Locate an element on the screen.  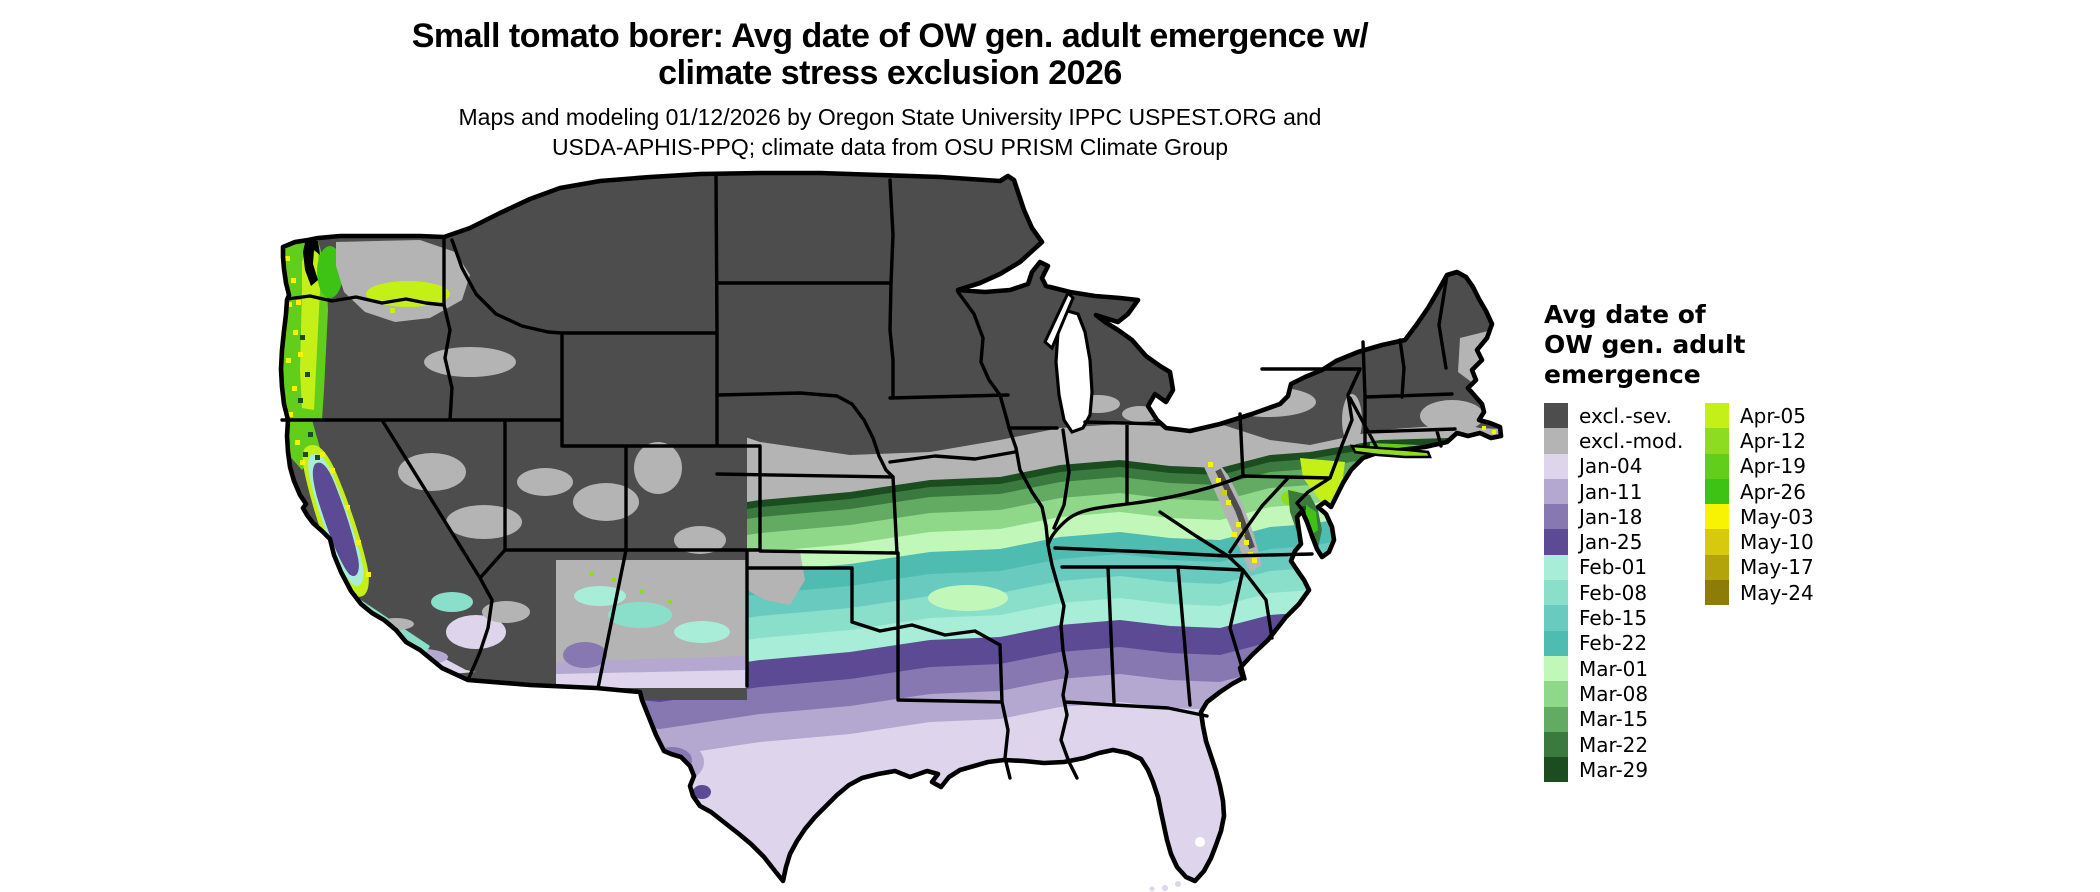
legend-swatch-mar01 is located at coordinates (1556, 668).